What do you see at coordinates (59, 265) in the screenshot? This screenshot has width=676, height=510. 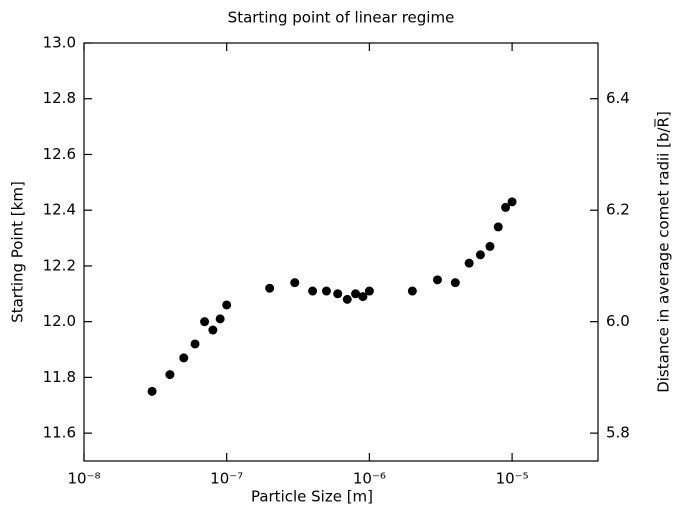 I see `y-tick-label: 12.2` at bounding box center [59, 265].